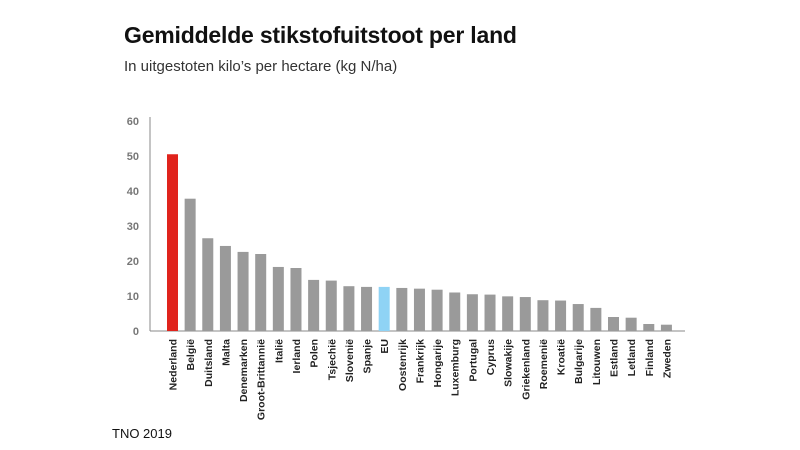 The width and height of the screenshot is (800, 450). What do you see at coordinates (385, 346) in the screenshot?
I see `x-tick-label: EU` at bounding box center [385, 346].